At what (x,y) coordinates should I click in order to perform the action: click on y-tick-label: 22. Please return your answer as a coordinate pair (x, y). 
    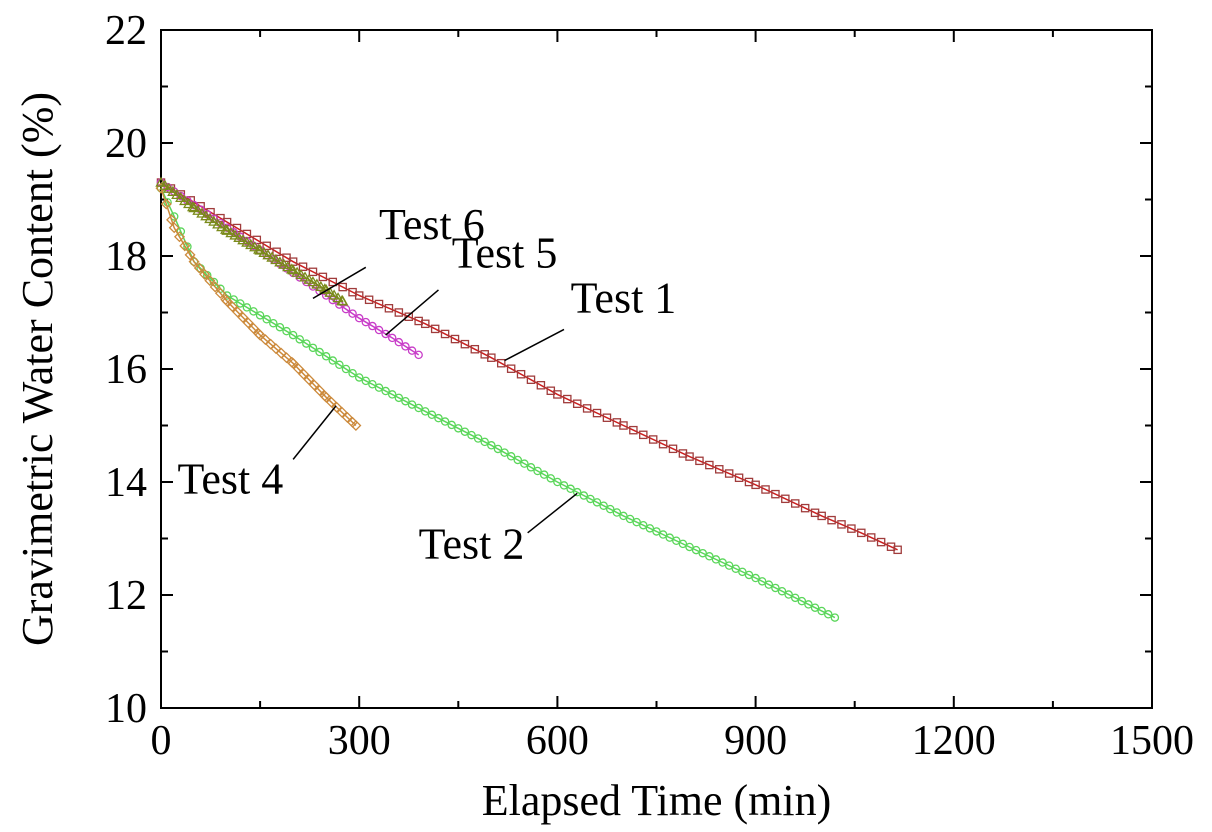
    Looking at the image, I should click on (126, 31).